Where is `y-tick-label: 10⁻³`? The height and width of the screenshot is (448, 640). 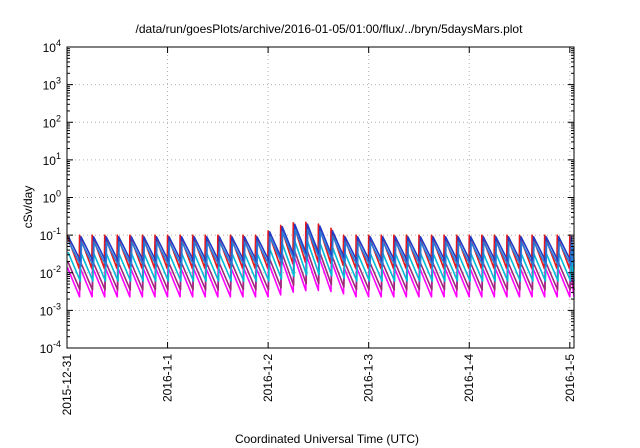 y-tick-label: 10⁻³ is located at coordinates (50, 309).